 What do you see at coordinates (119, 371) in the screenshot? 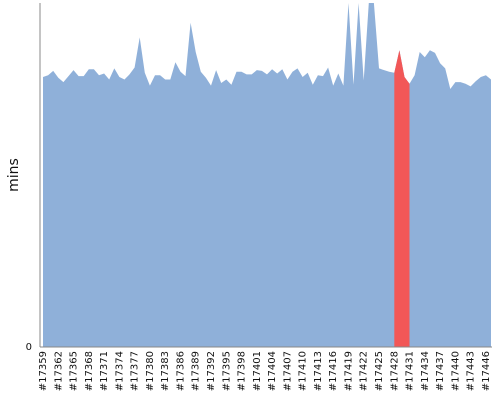
I see `x-tick-label: #17374` at bounding box center [119, 371].